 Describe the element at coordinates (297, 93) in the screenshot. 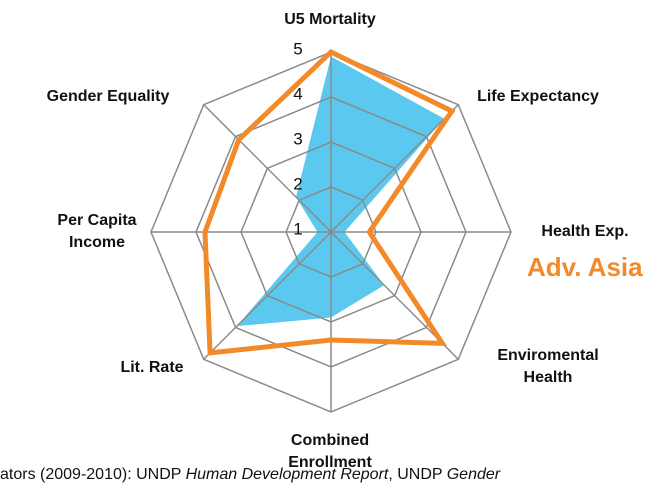

I see `tick-label: 4` at that location.